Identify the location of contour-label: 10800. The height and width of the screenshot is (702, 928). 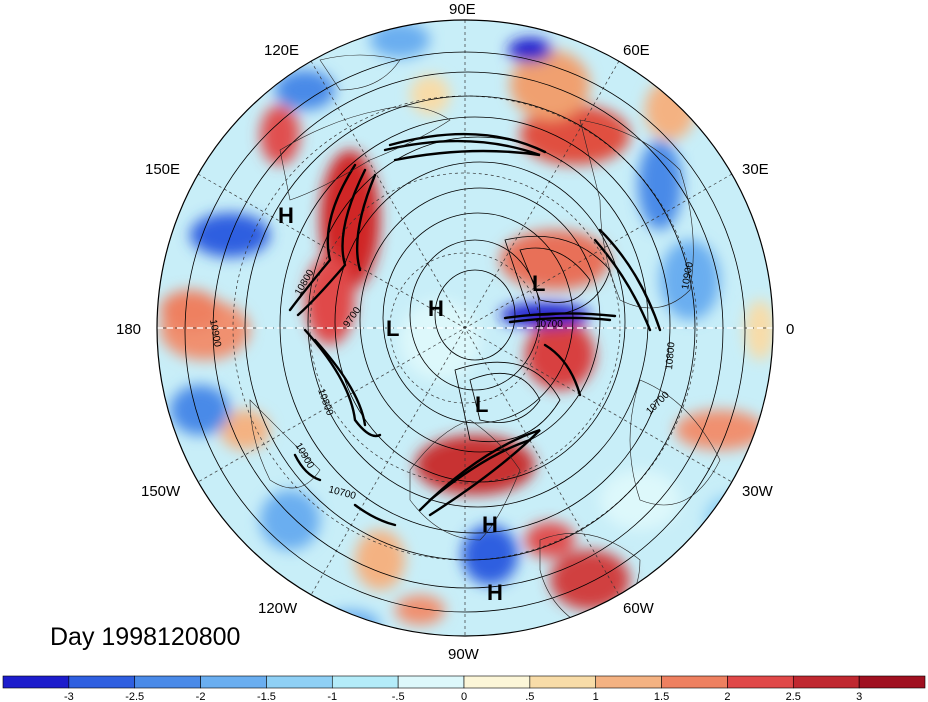
(670, 355).